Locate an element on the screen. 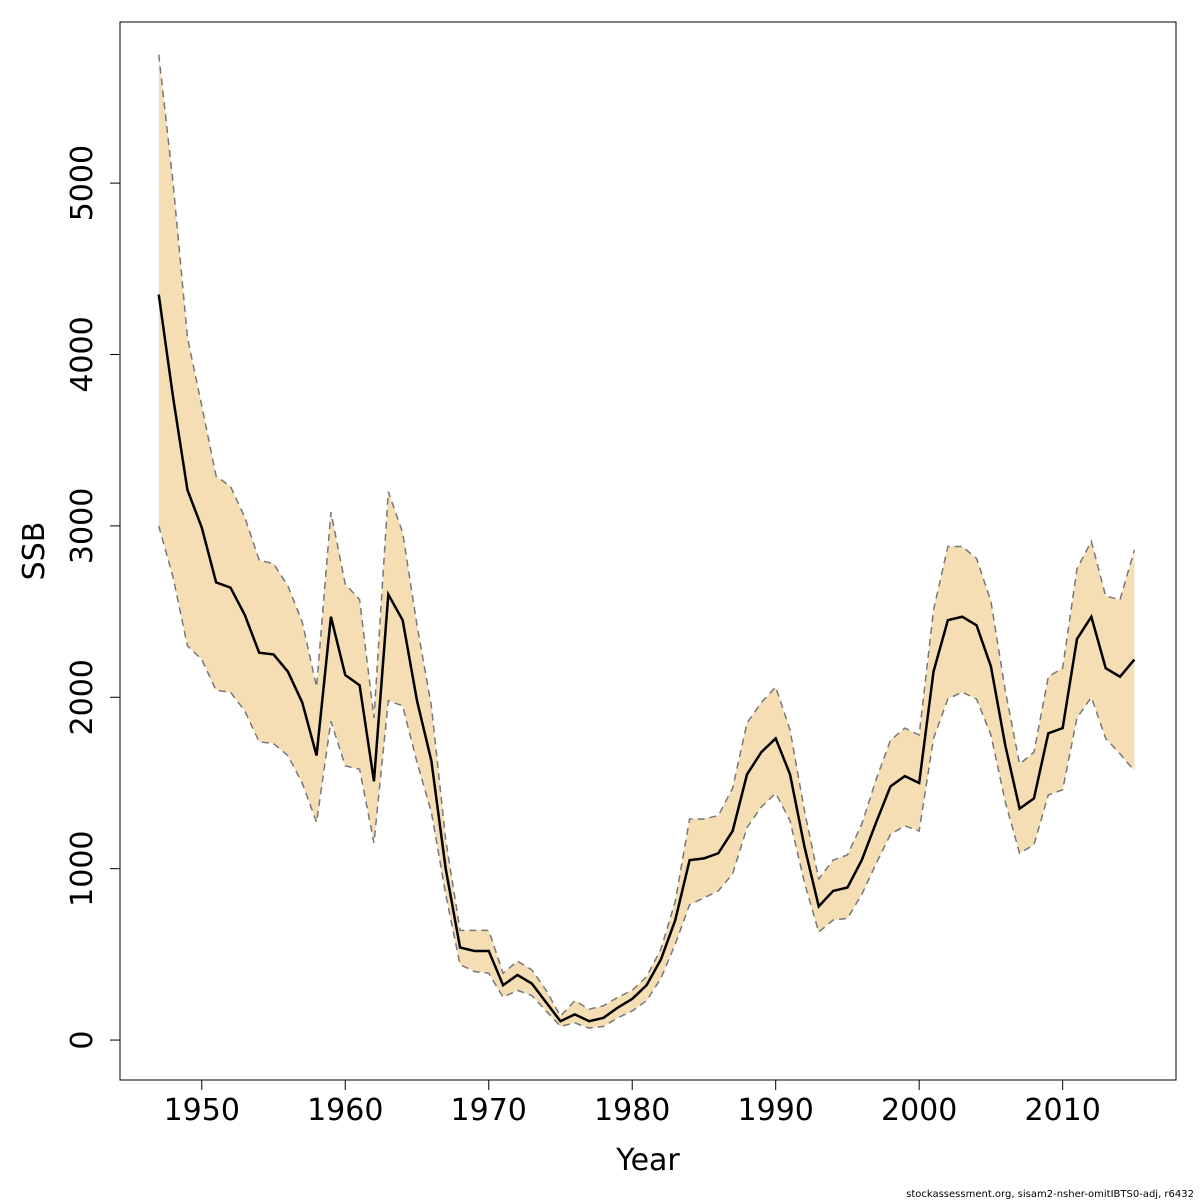  y-tick-label: 0 is located at coordinates (82, 1040).